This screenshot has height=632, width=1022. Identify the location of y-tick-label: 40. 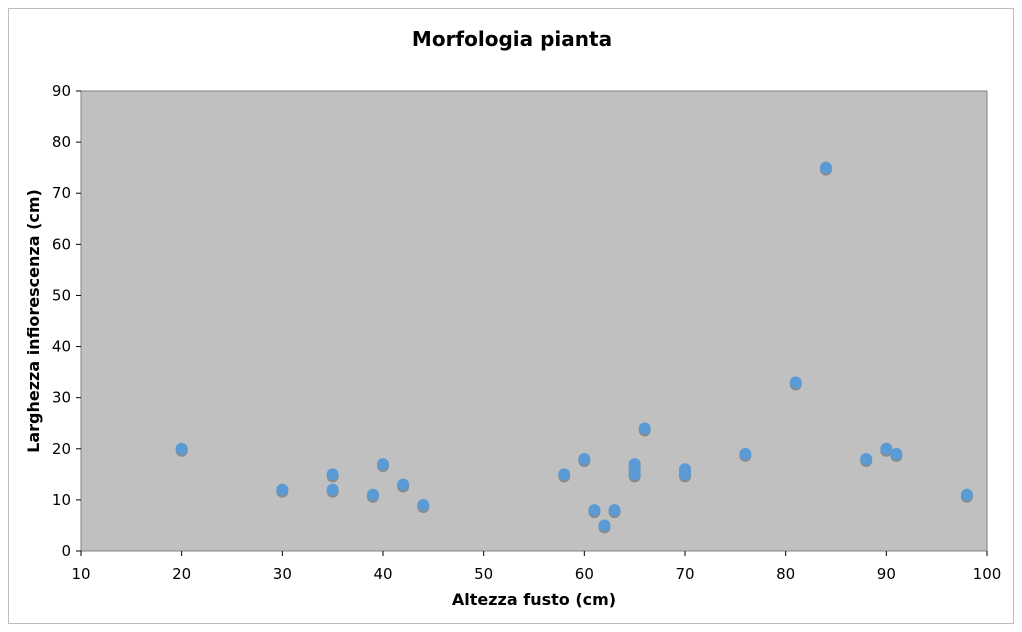
(61, 347).